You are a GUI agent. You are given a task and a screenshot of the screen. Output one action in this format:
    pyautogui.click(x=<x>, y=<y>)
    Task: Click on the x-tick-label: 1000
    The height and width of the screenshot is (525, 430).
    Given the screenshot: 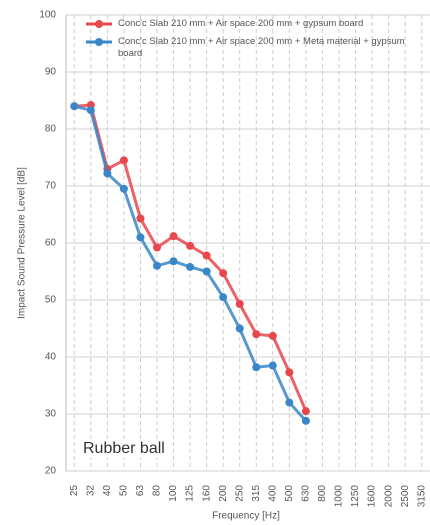 What is the action you would take?
    pyautogui.click(x=339, y=496)
    